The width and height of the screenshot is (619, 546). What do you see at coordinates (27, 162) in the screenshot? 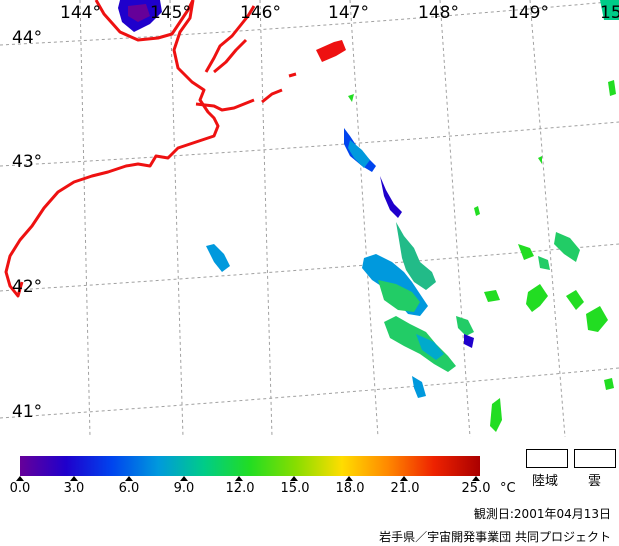
I see `lat-label-43: 43°` at bounding box center [27, 162].